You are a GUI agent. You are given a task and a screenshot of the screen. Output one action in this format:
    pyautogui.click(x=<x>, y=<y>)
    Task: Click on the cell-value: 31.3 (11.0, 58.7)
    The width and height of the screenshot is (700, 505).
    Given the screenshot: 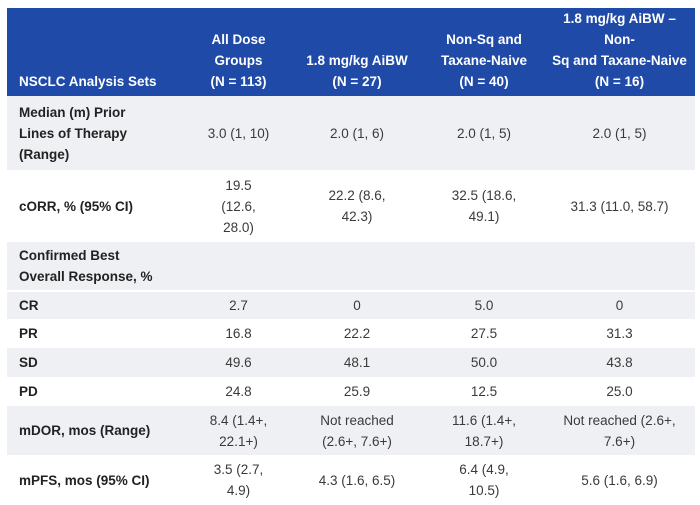 What is the action you would take?
    pyautogui.click(x=619, y=206)
    